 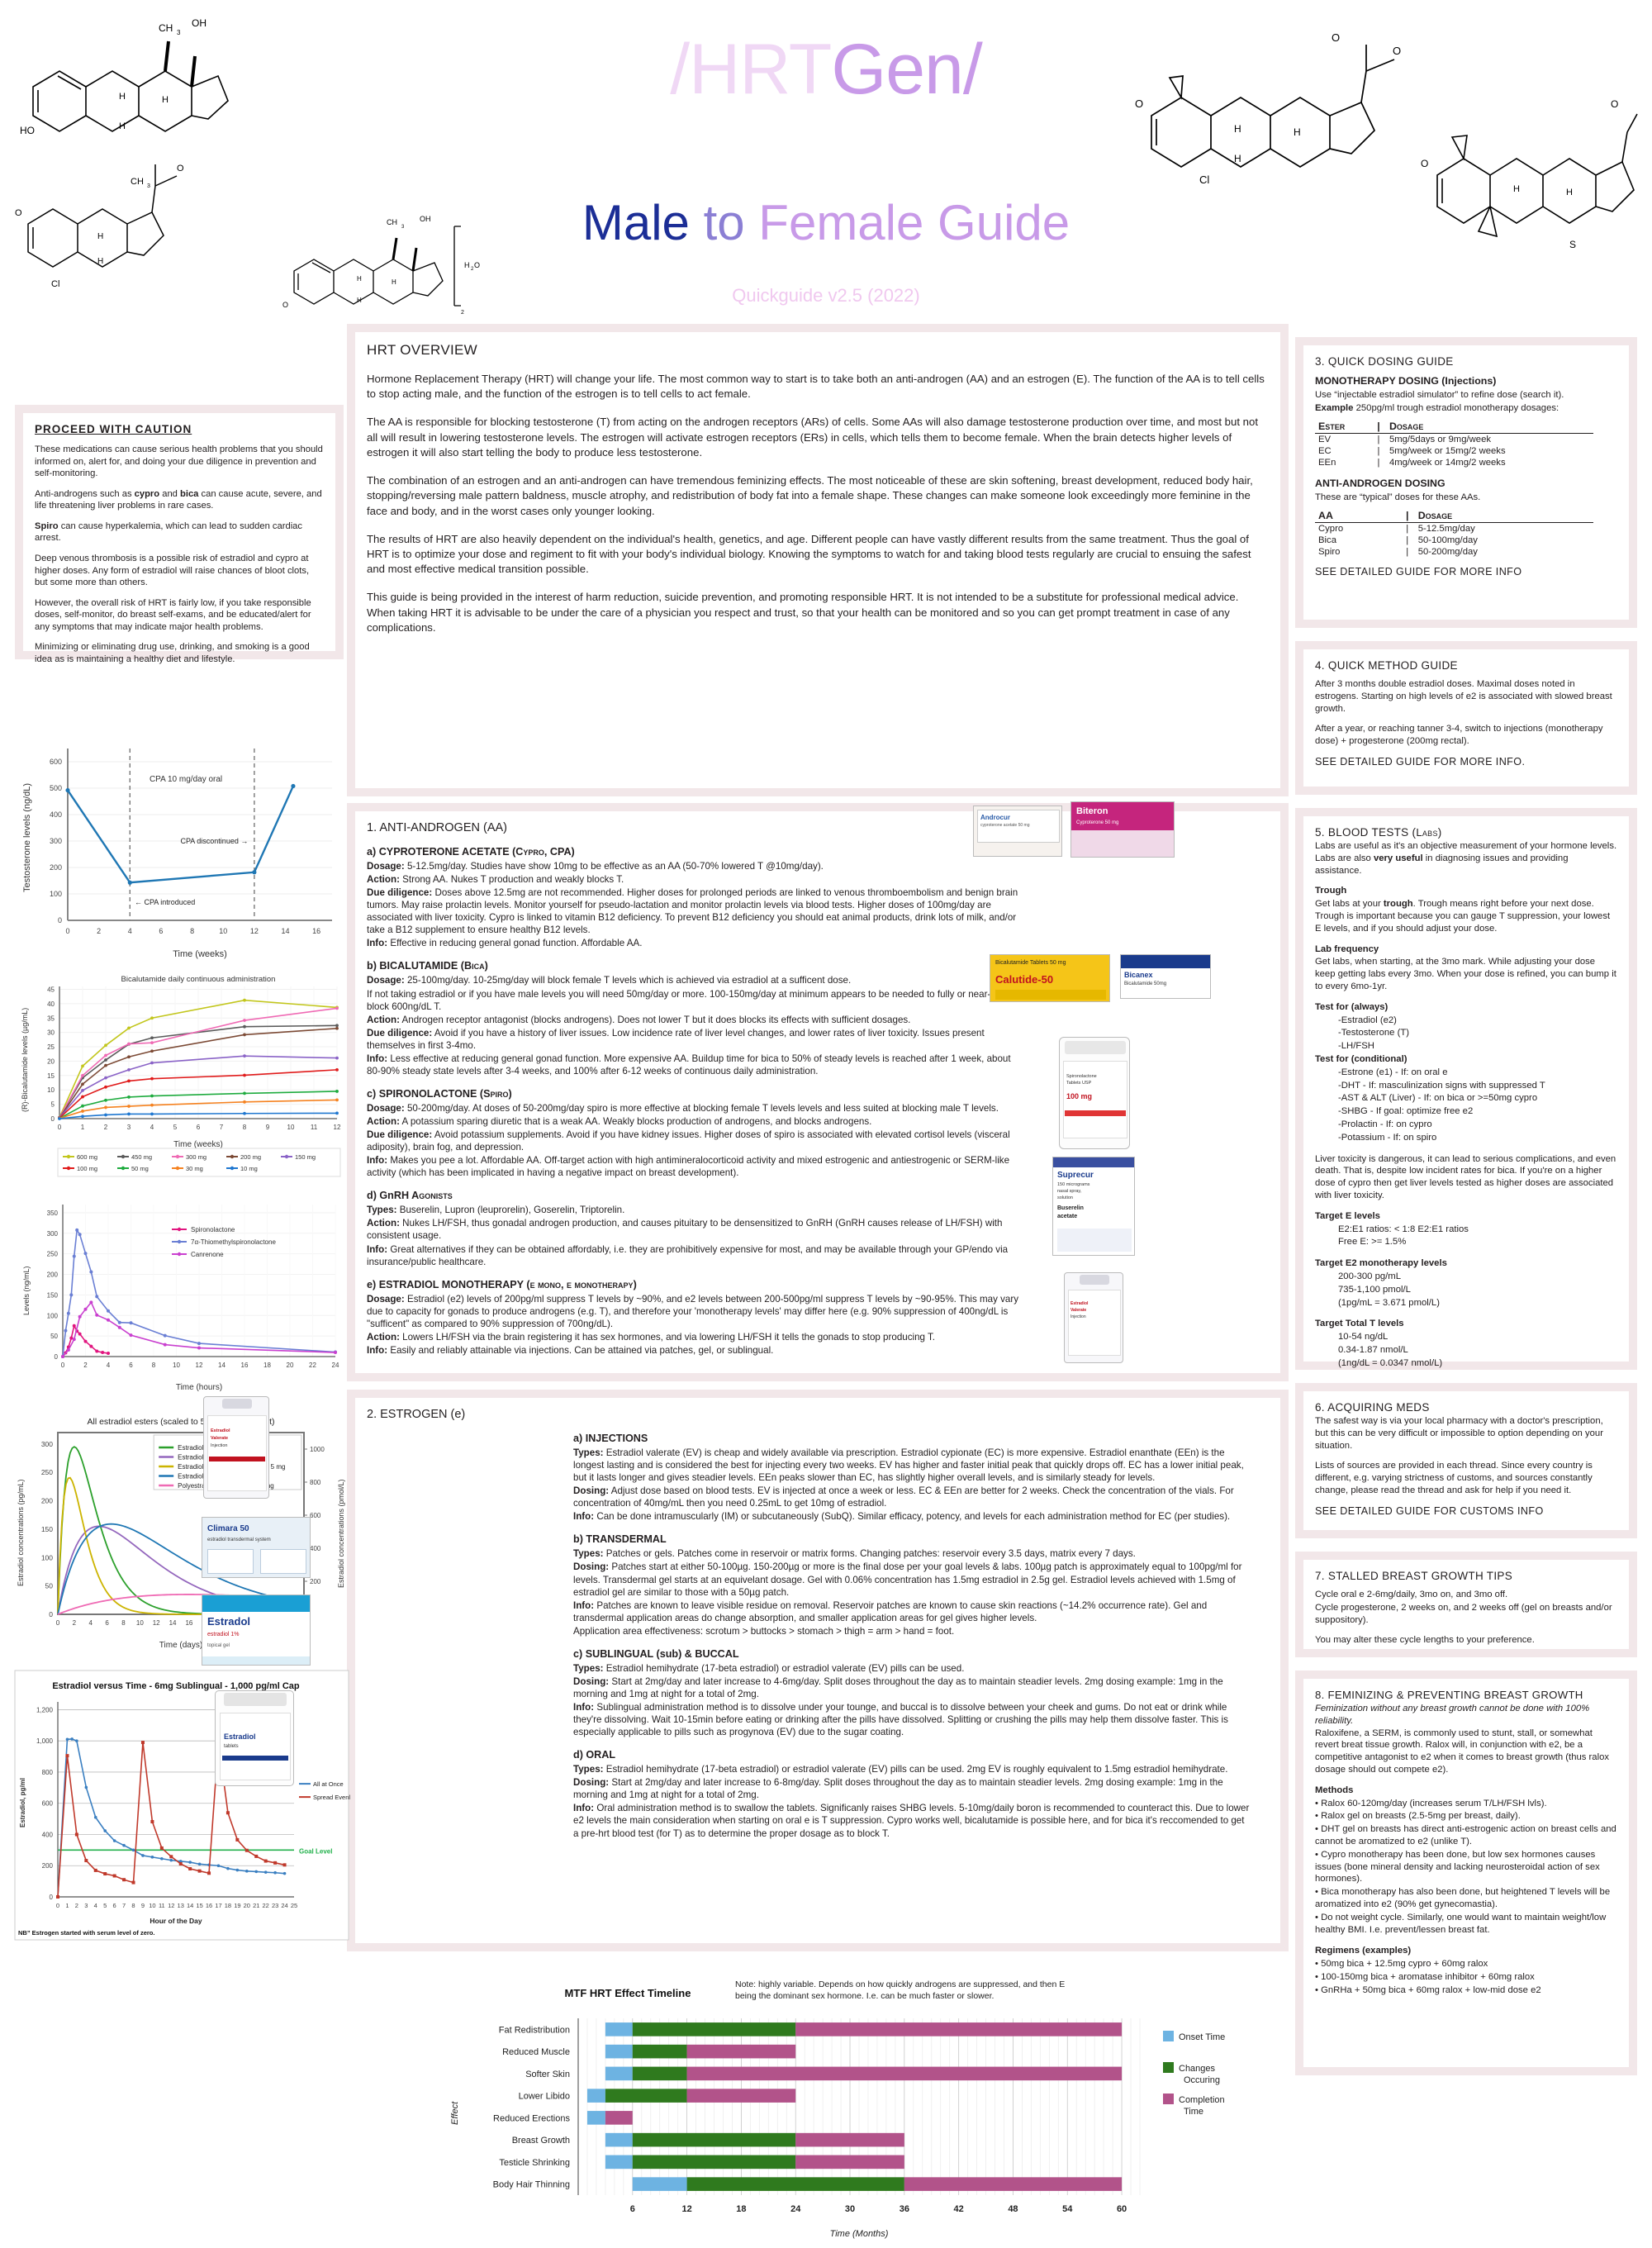 I want to click on svg-text: ← CPA introduced, so click(x=165, y=902).